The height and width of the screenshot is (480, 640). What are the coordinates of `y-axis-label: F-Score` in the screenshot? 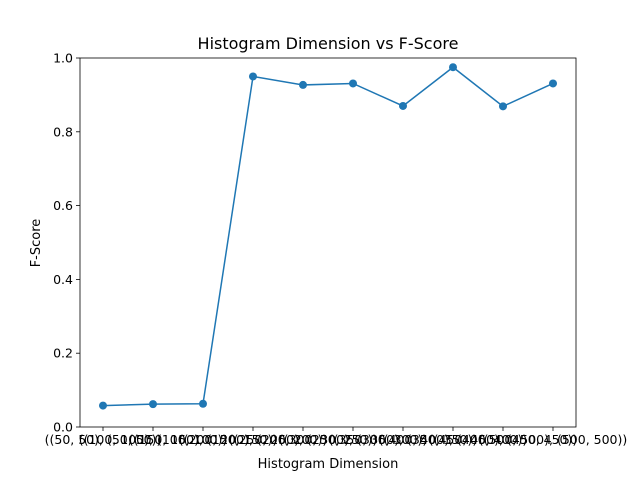 It's located at (36, 243).